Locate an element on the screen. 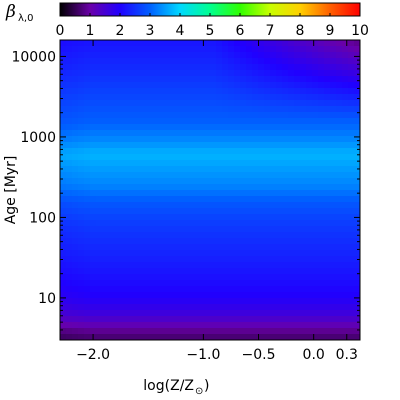  y-tick-label: 10 is located at coordinates (47, 299).